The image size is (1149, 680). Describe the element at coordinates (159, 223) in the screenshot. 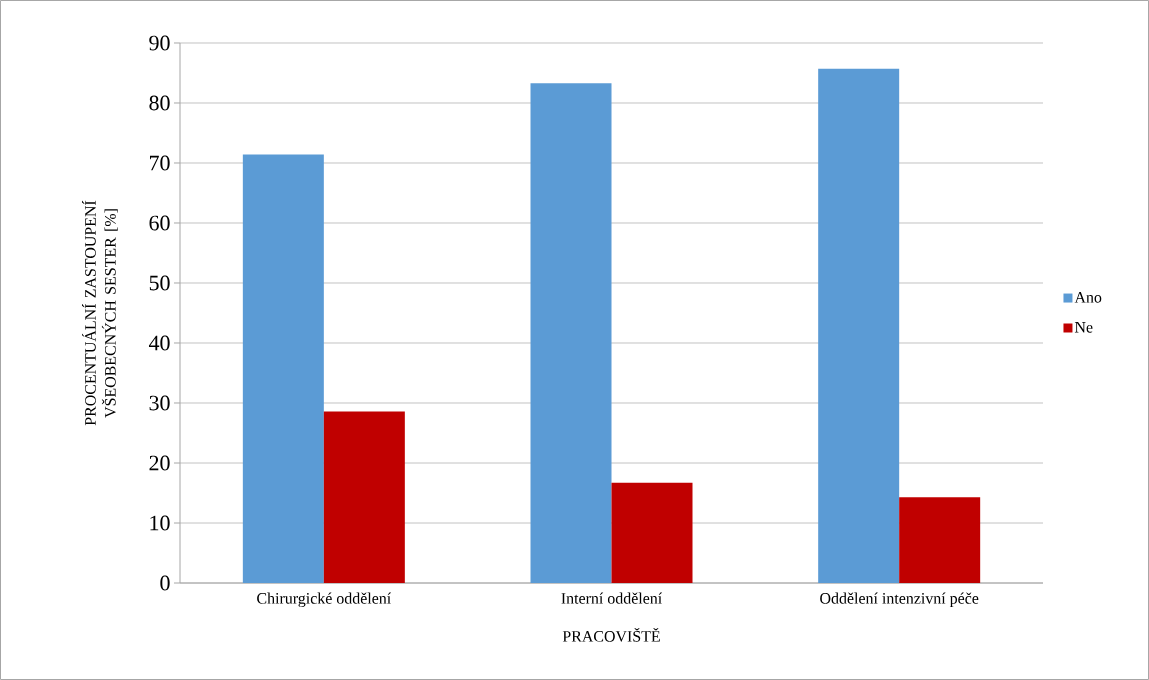

I see `y-tick-label: 60` at that location.